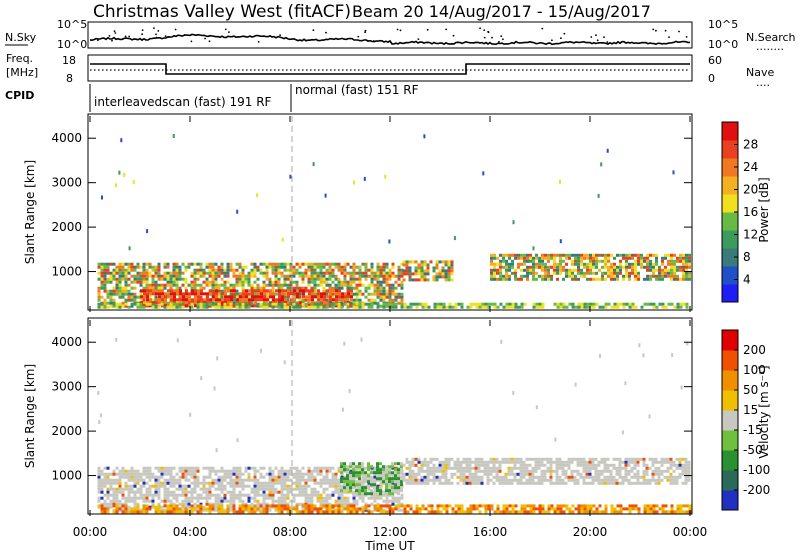 This screenshot has width=800, height=554. I want to click on colorbar-tick-label: -200, so click(756, 490).